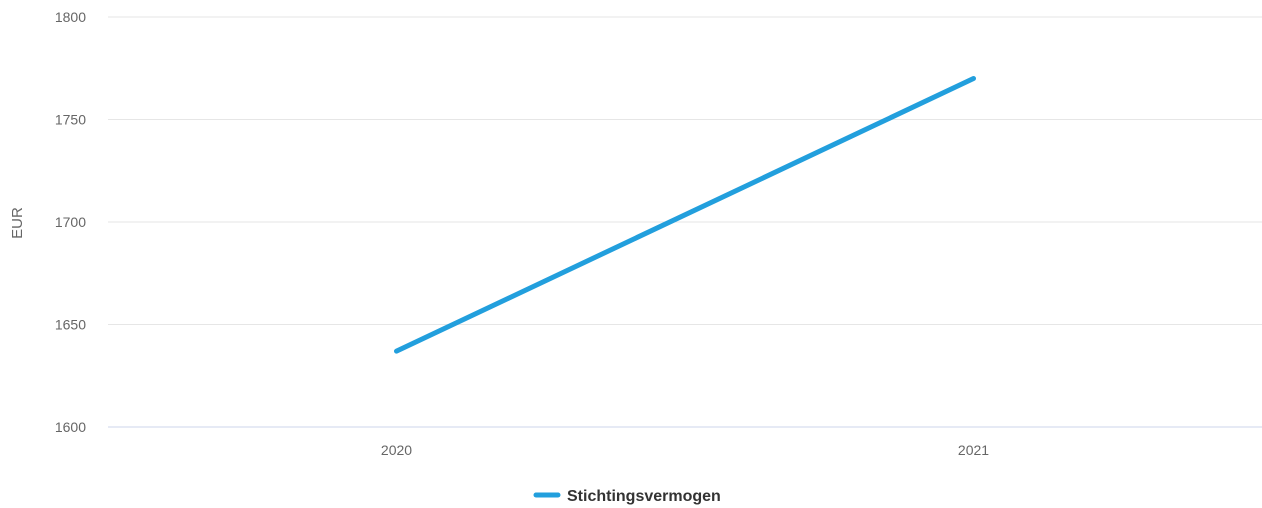 This screenshot has height=508, width=1262. I want to click on x-tick-label: 2021, so click(973, 450).